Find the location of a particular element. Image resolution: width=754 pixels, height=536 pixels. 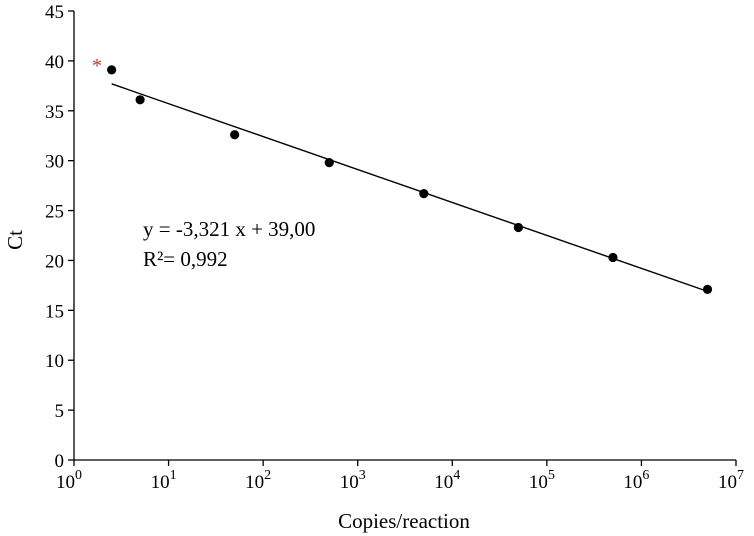

x-tick-exponent: 0 is located at coordinates (78, 475).